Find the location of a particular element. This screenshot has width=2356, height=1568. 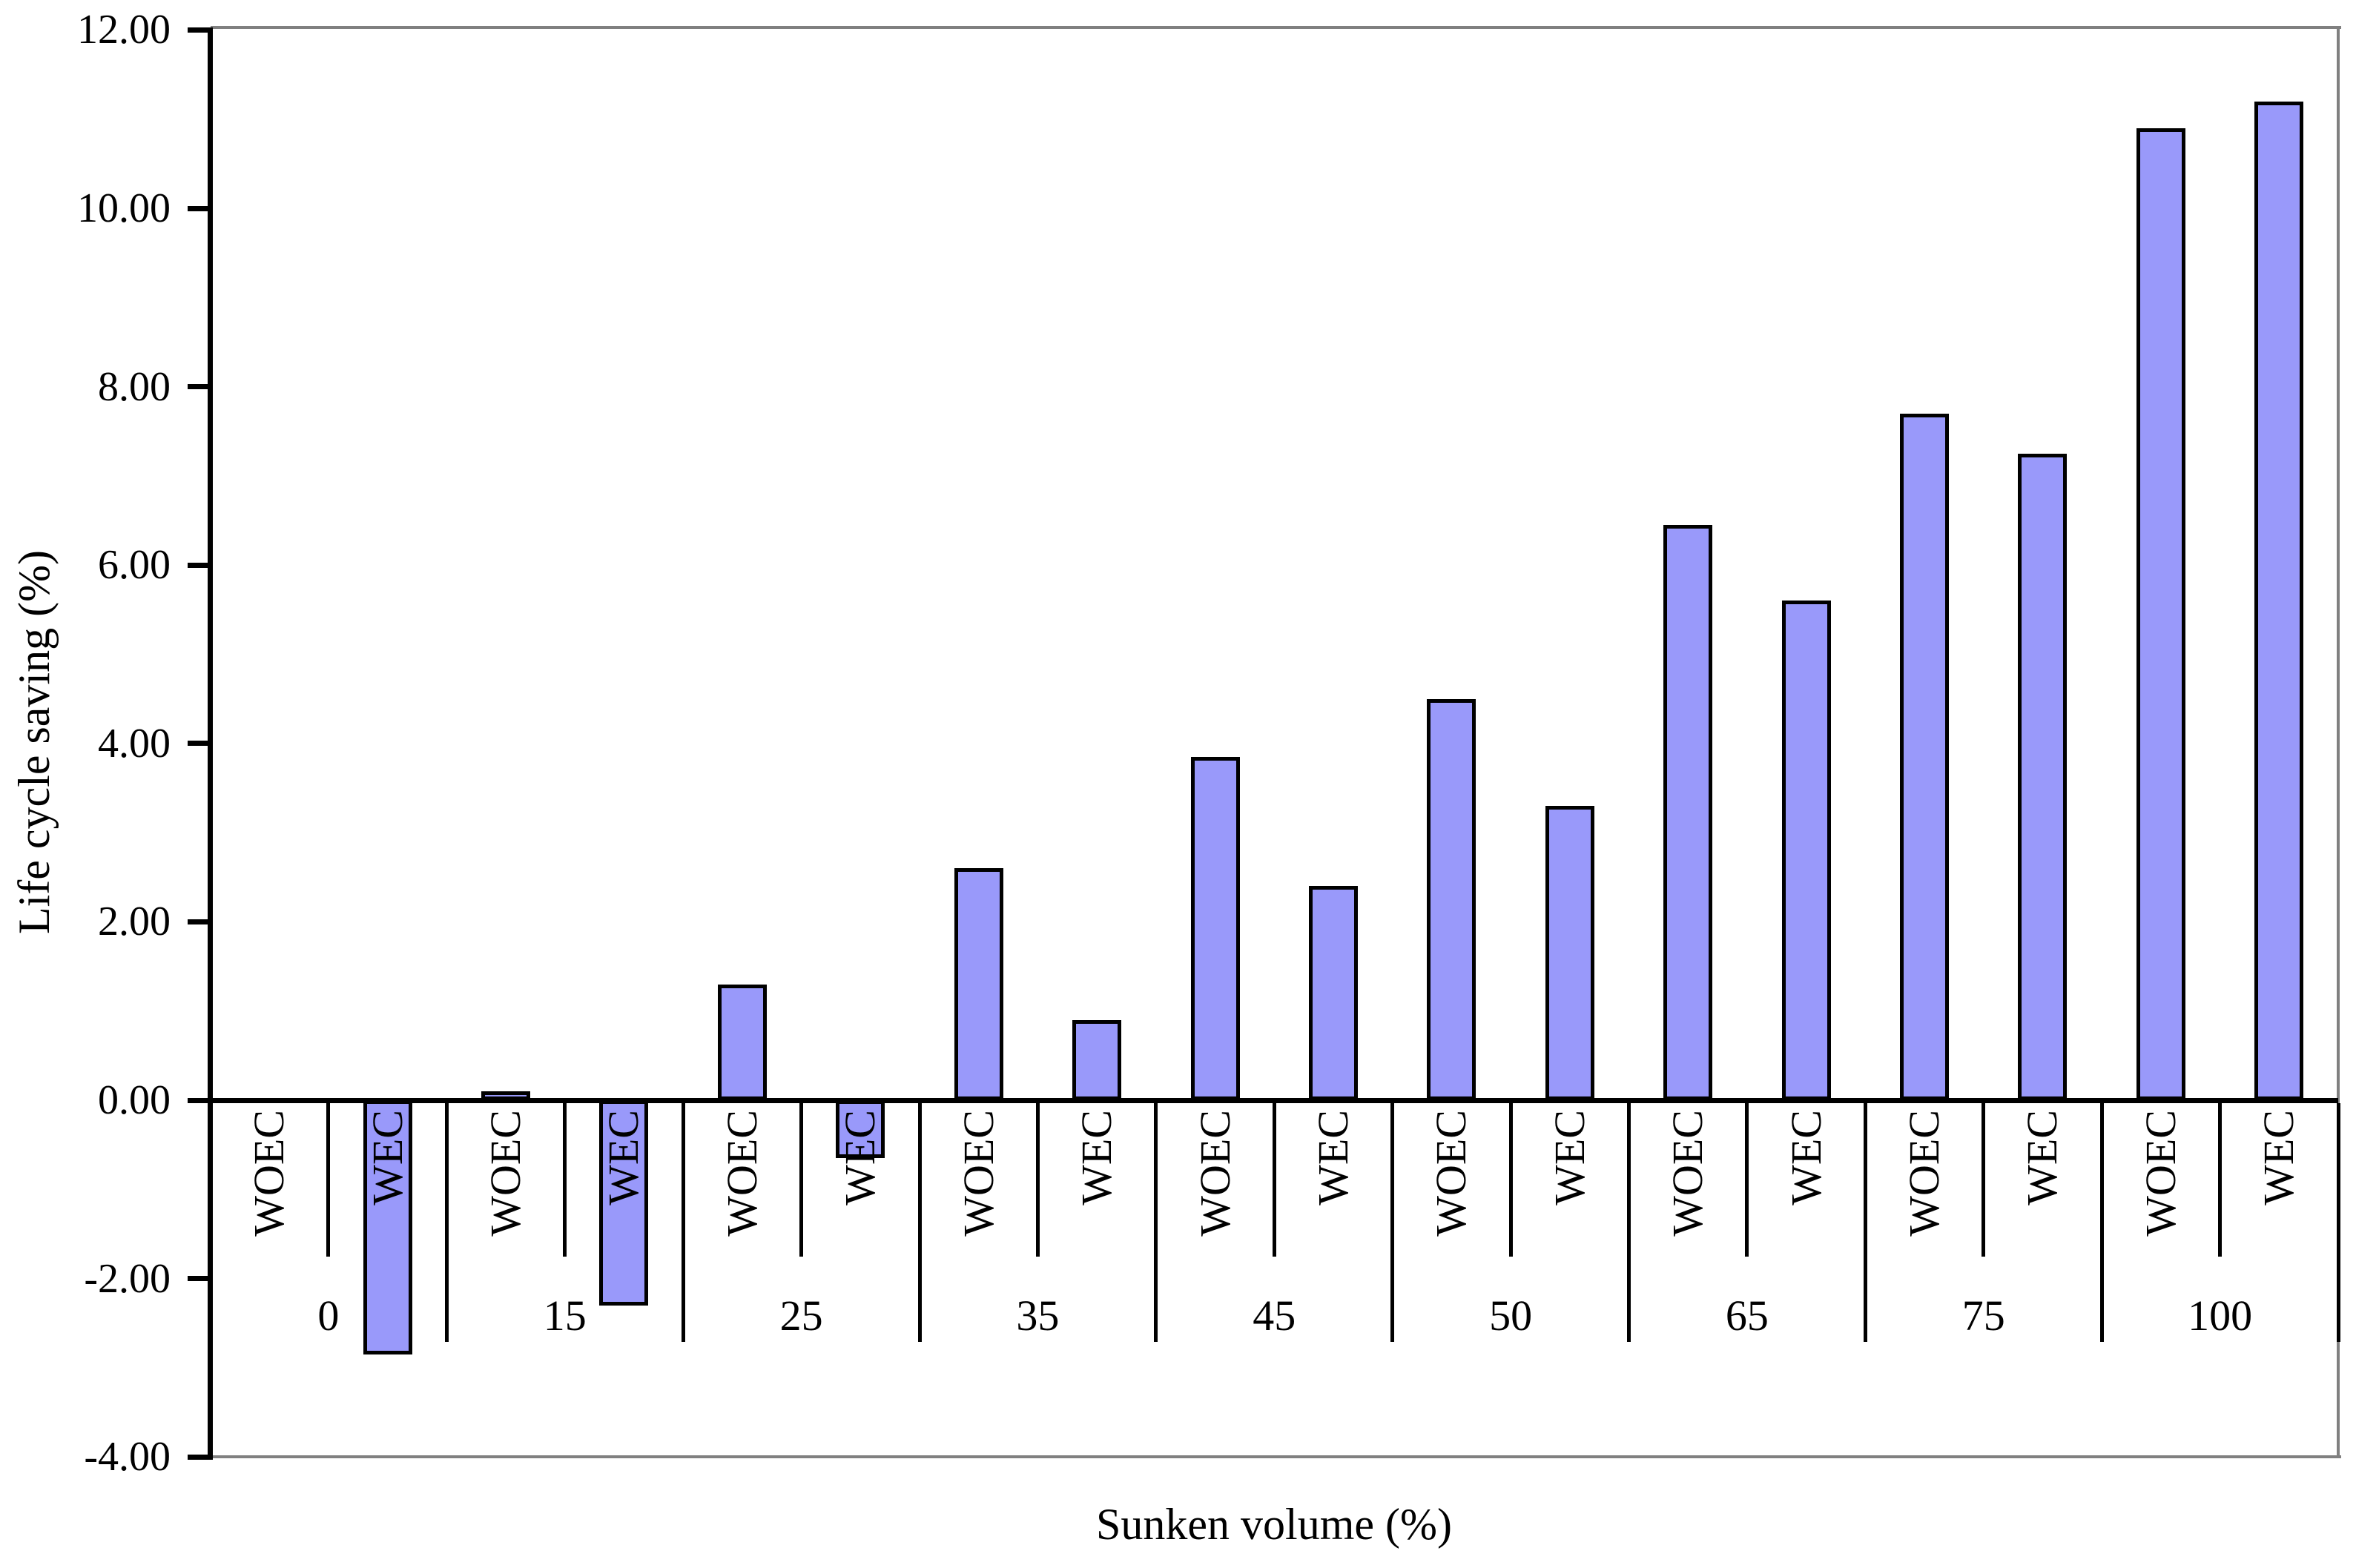

bar-35-wec is located at coordinates (1097, 1059).